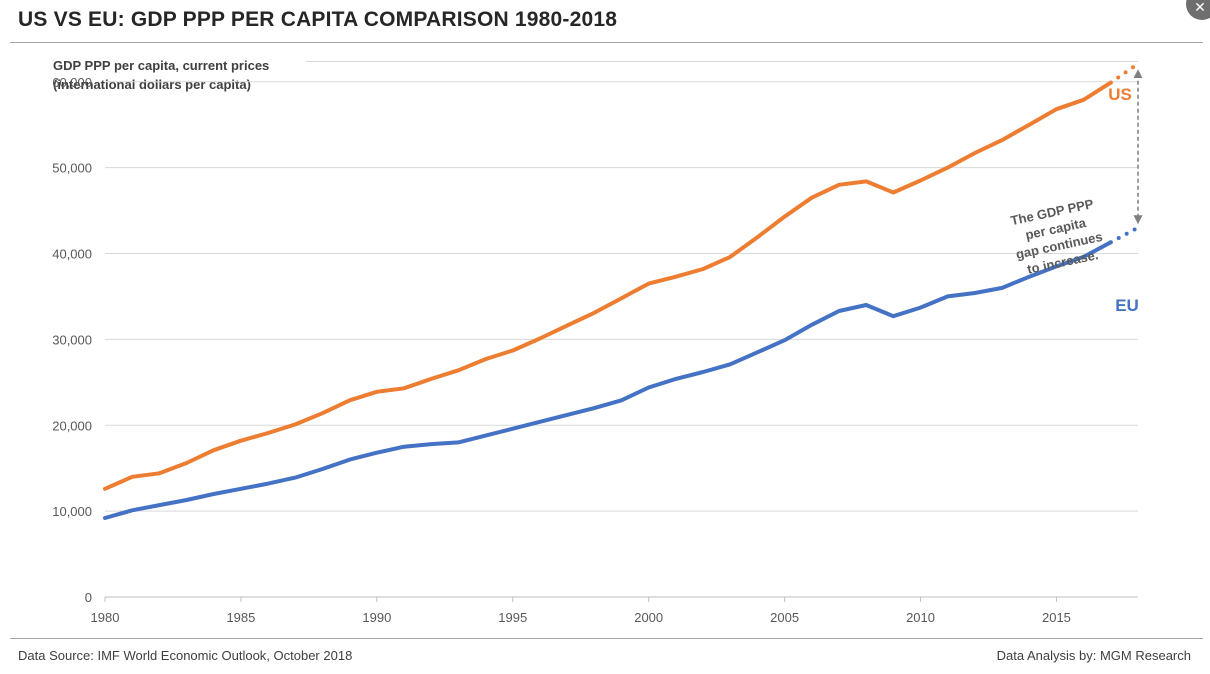 This screenshot has width=1210, height=674. What do you see at coordinates (1198, 10) in the screenshot?
I see `close-icon: ✕` at bounding box center [1198, 10].